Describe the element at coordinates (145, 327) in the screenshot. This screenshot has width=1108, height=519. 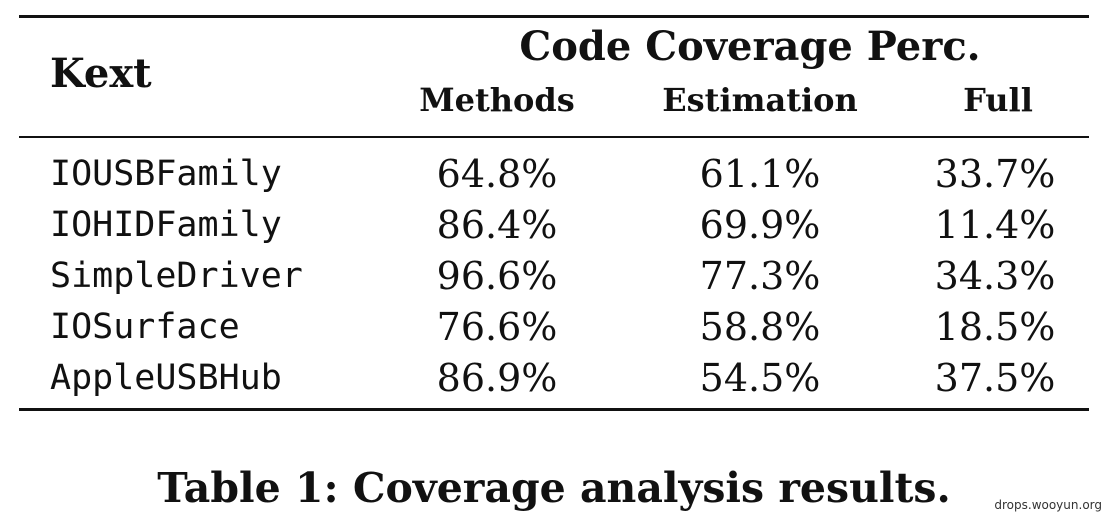
I see `cell-kext: IOSurface` at that location.